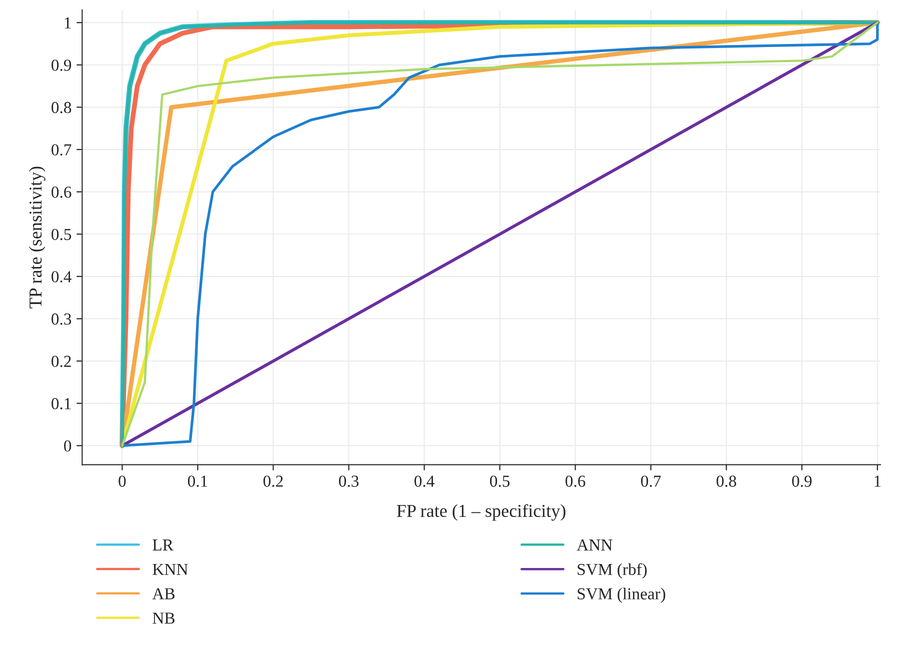  Describe the element at coordinates (163, 618) in the screenshot. I see `legend-label: NB` at that location.